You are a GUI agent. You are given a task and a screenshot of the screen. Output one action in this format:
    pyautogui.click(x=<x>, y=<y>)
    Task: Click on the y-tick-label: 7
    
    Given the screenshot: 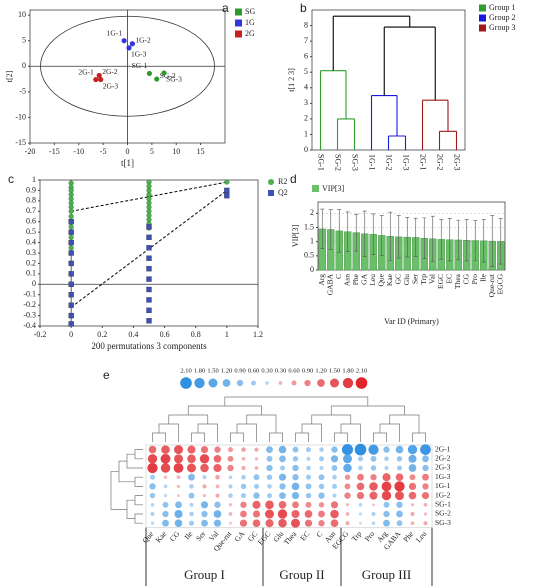 What is the action you would take?
    pyautogui.click(x=306, y=40)
    